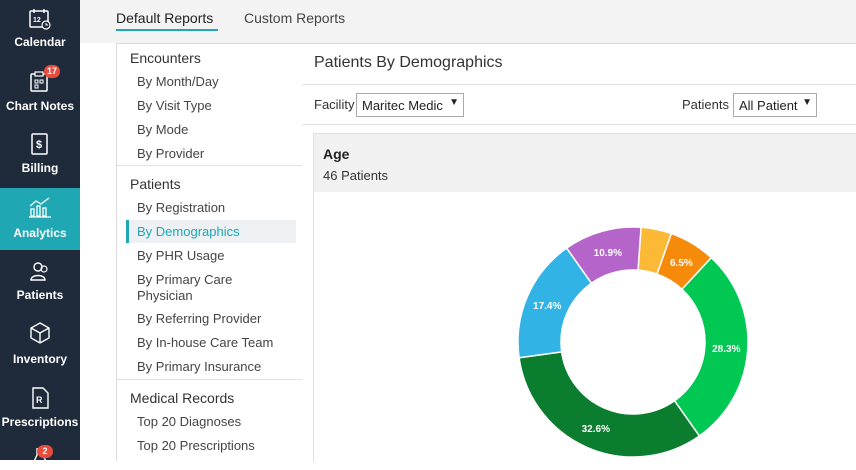 The height and width of the screenshot is (470, 856). I want to click on menu-item-by-referring-provider: By Referring Provider, so click(199, 318).